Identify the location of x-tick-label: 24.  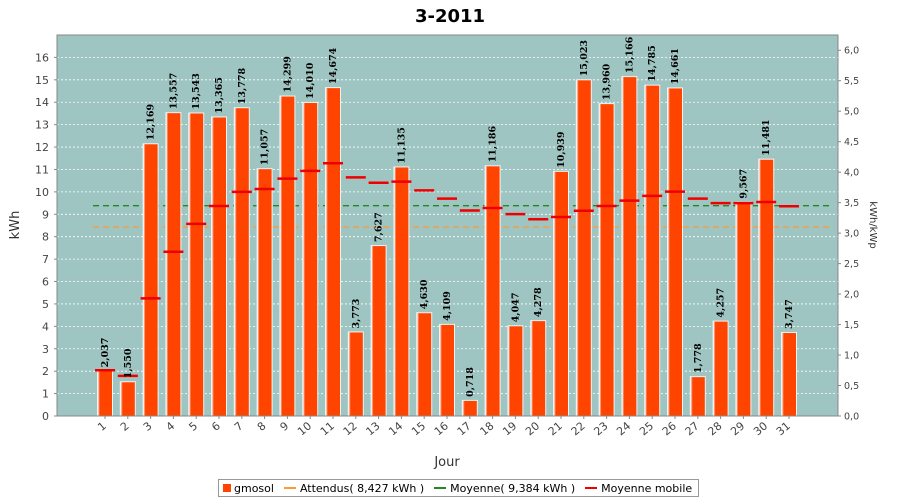
(623, 428).